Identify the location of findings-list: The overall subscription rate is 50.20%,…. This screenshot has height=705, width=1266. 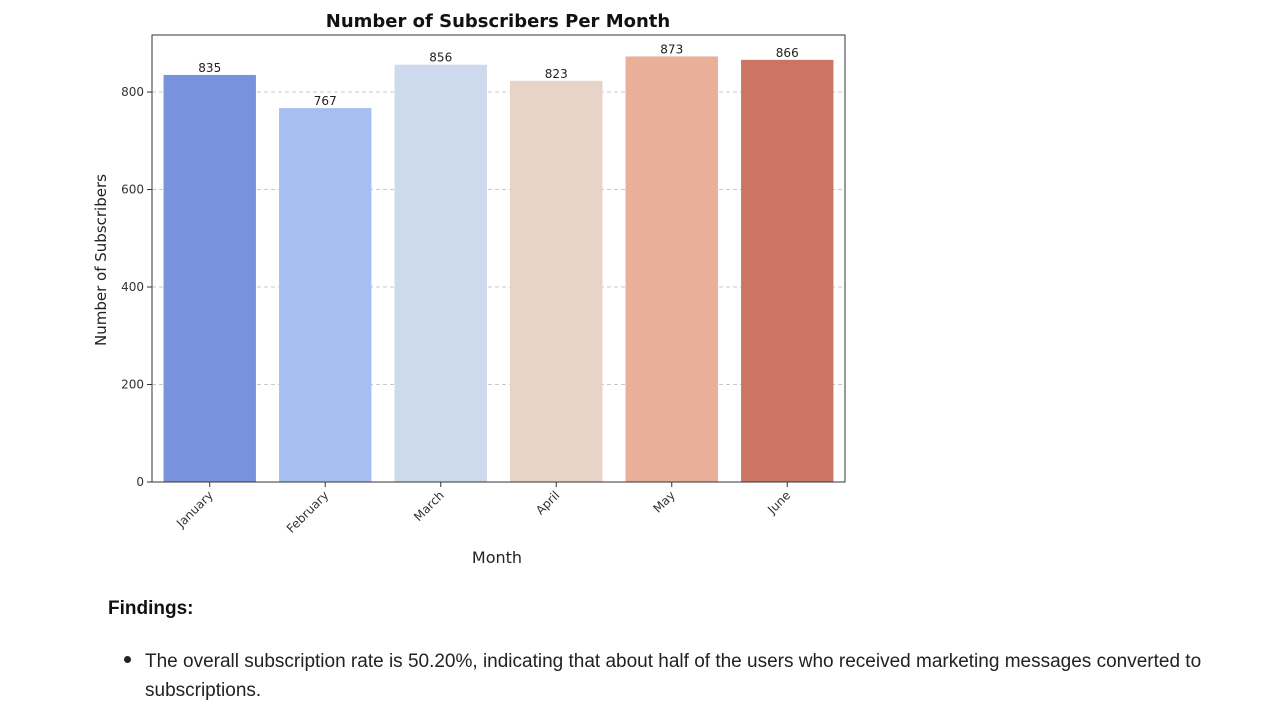
(674, 676).